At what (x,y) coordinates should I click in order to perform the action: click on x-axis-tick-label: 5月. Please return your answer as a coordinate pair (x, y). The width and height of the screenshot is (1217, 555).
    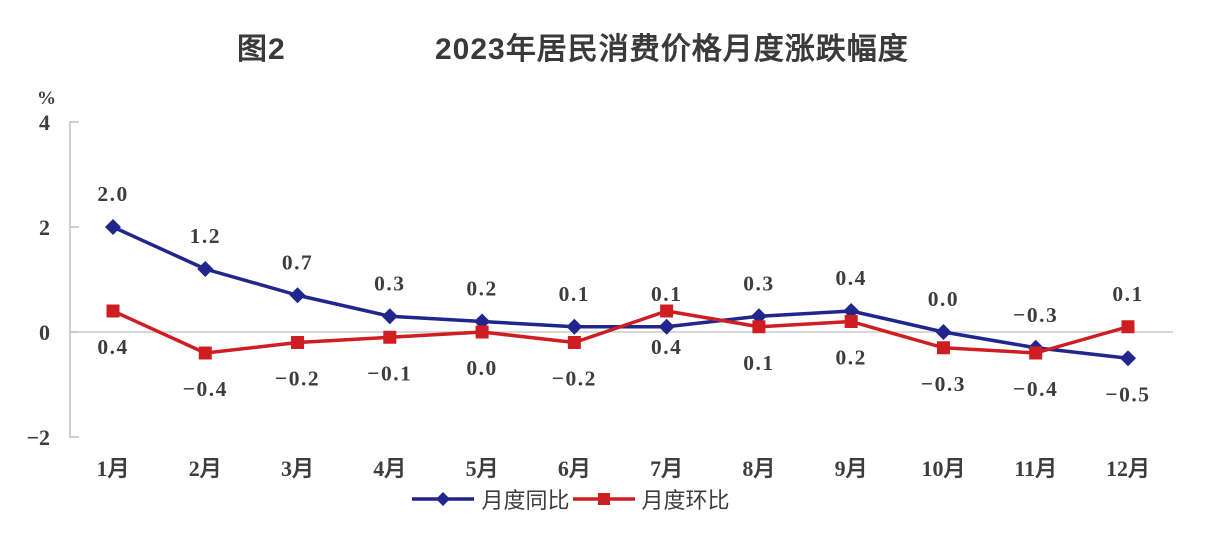
    Looking at the image, I should click on (482, 468).